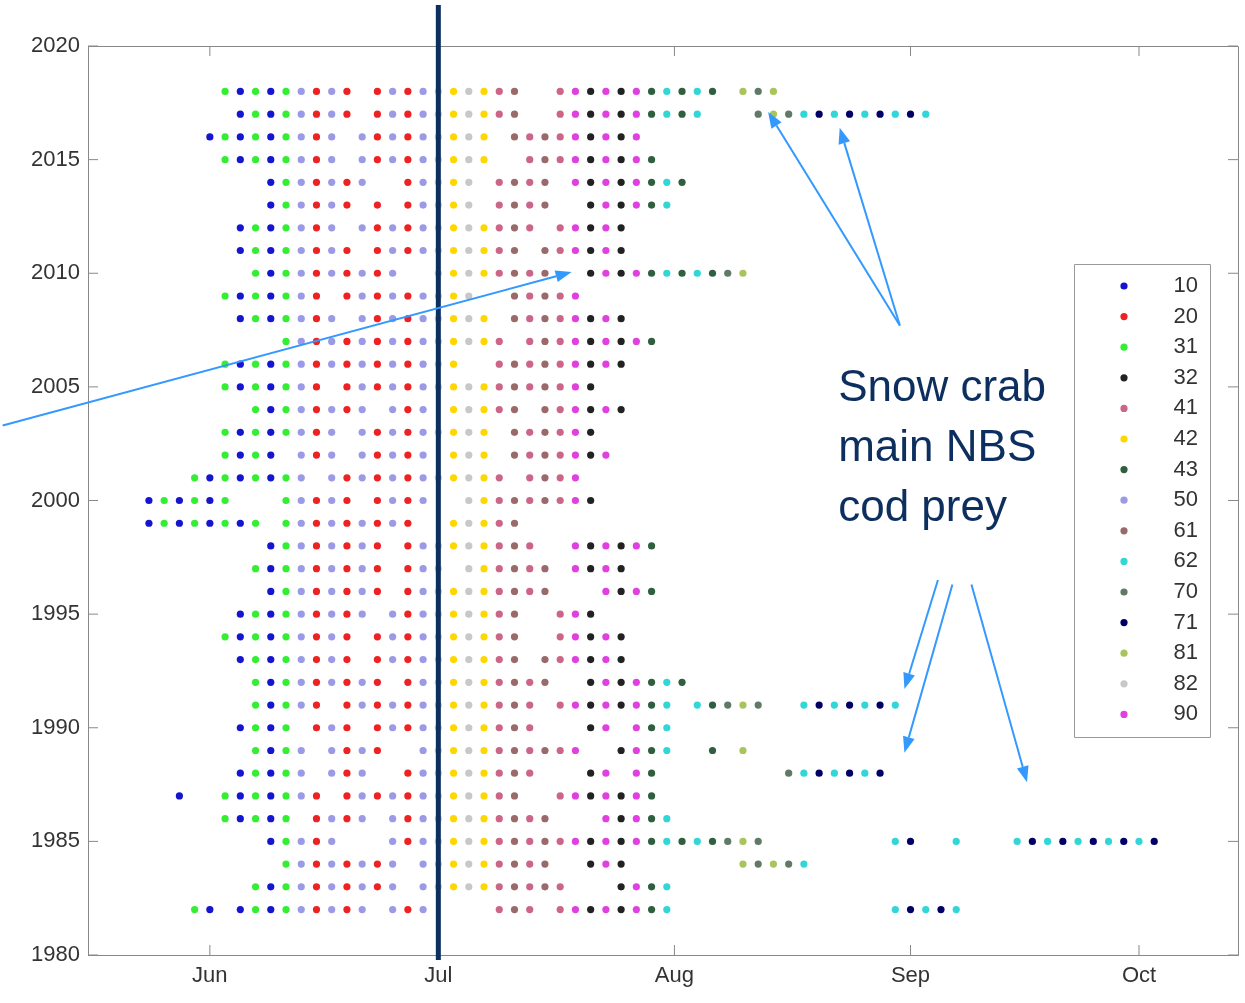  Describe the element at coordinates (1139, 975) in the screenshot. I see `x-tick-label: Oct` at that location.